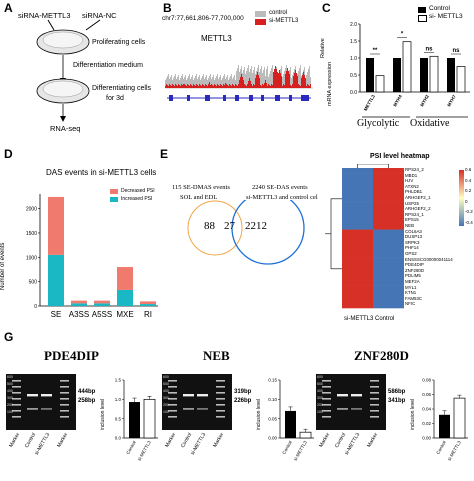 The height and width of the screenshot is (481, 474). Describe the element at coordinates (118, 380) in the screenshot. I see `incl-y-tick-label: 1.5` at that location.